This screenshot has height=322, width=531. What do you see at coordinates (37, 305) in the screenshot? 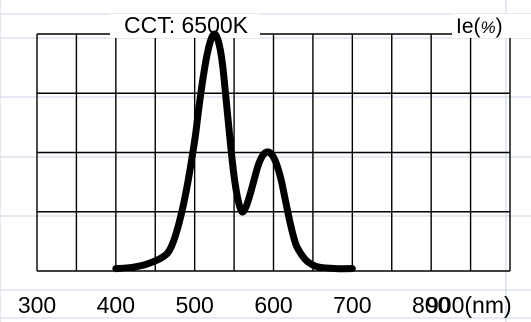
I see `x-tick-label-300: 300` at bounding box center [37, 305].